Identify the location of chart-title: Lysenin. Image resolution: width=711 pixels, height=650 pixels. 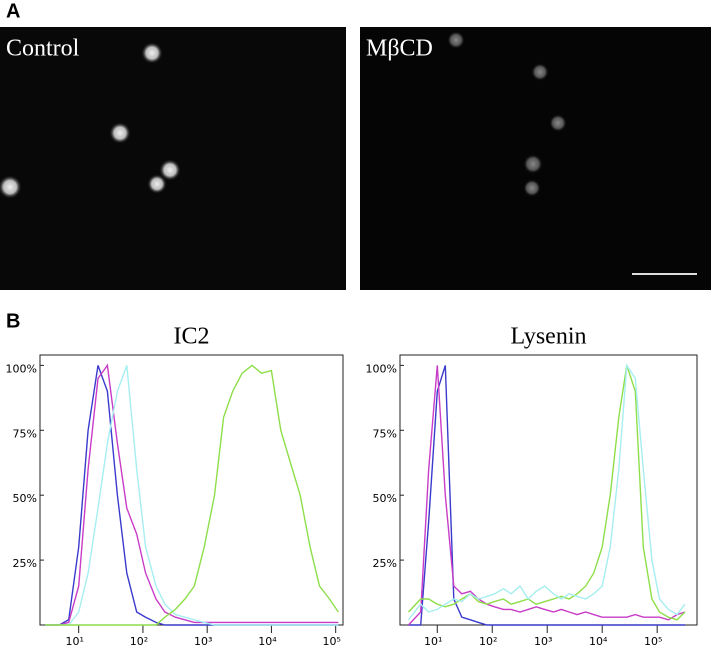
(549, 337).